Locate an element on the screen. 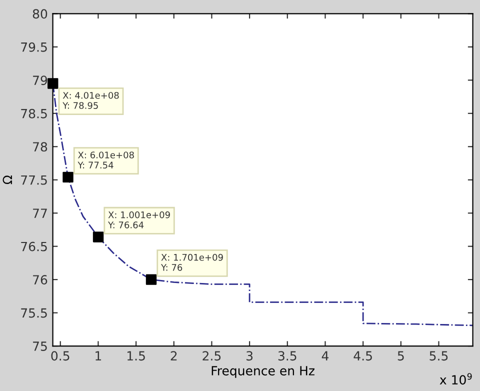  x-tick-label: 5 is located at coordinates (401, 356).